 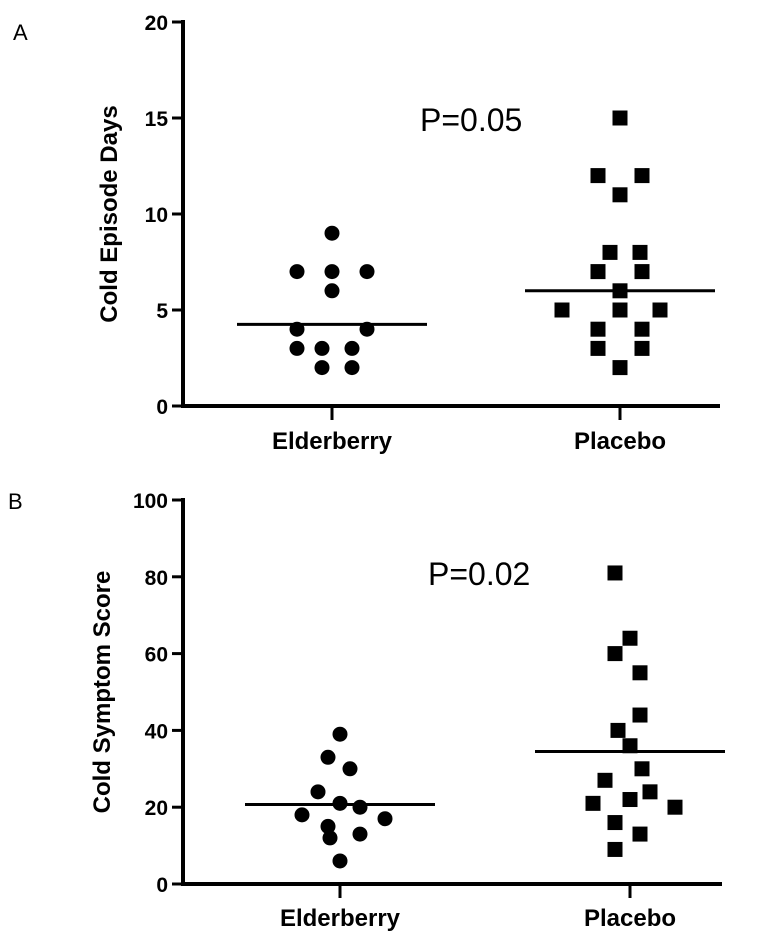 I want to click on y-tick-label: 100, so click(x=150, y=501).